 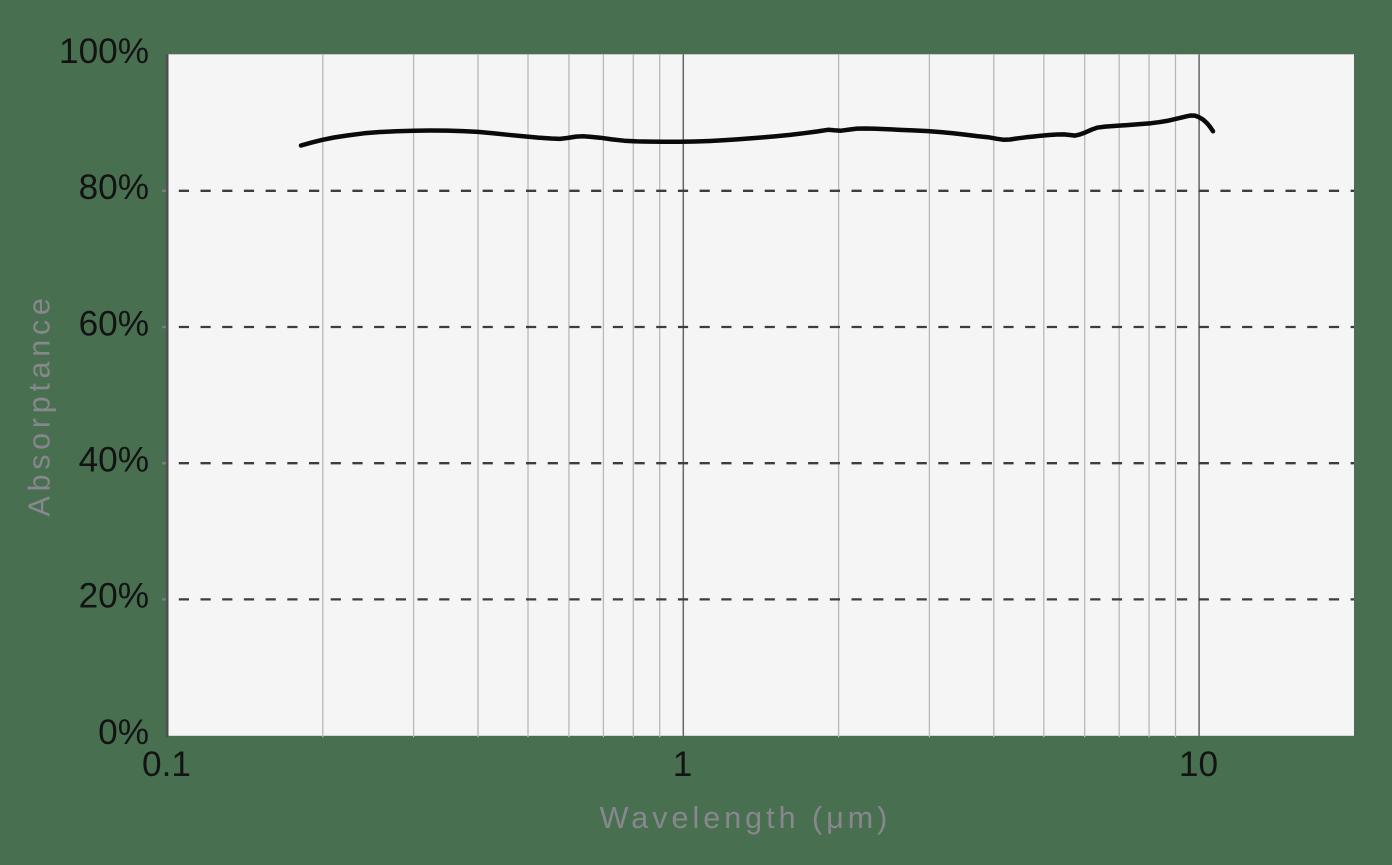 I want to click on svg-text: 40%, so click(x=114, y=460).